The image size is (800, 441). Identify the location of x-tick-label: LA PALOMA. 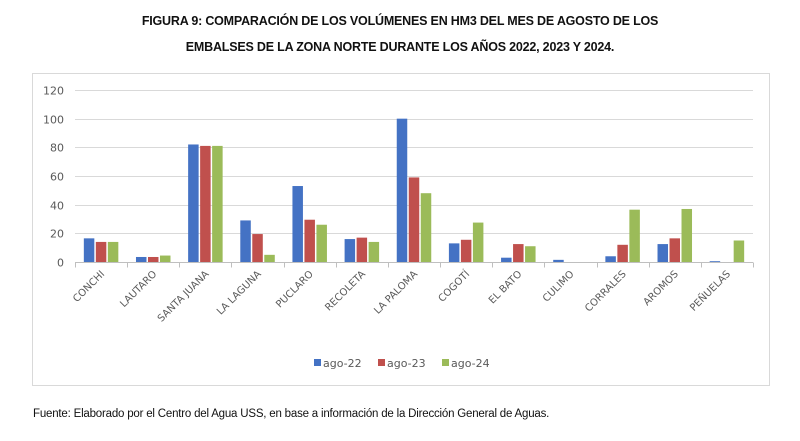
(396, 293).